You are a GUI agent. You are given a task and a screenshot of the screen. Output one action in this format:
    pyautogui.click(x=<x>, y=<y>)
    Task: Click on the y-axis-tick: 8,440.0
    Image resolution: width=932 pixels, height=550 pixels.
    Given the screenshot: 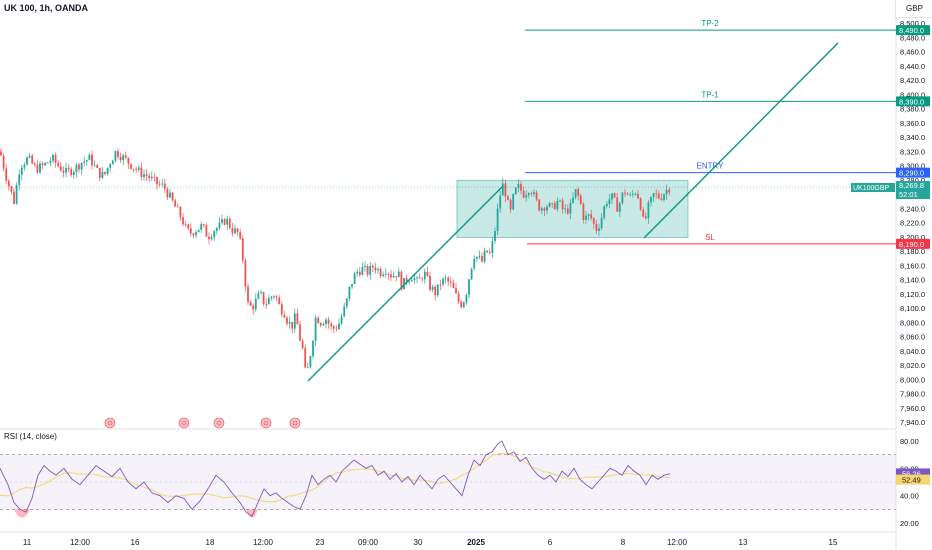 What is the action you would take?
    pyautogui.click(x=912, y=66)
    